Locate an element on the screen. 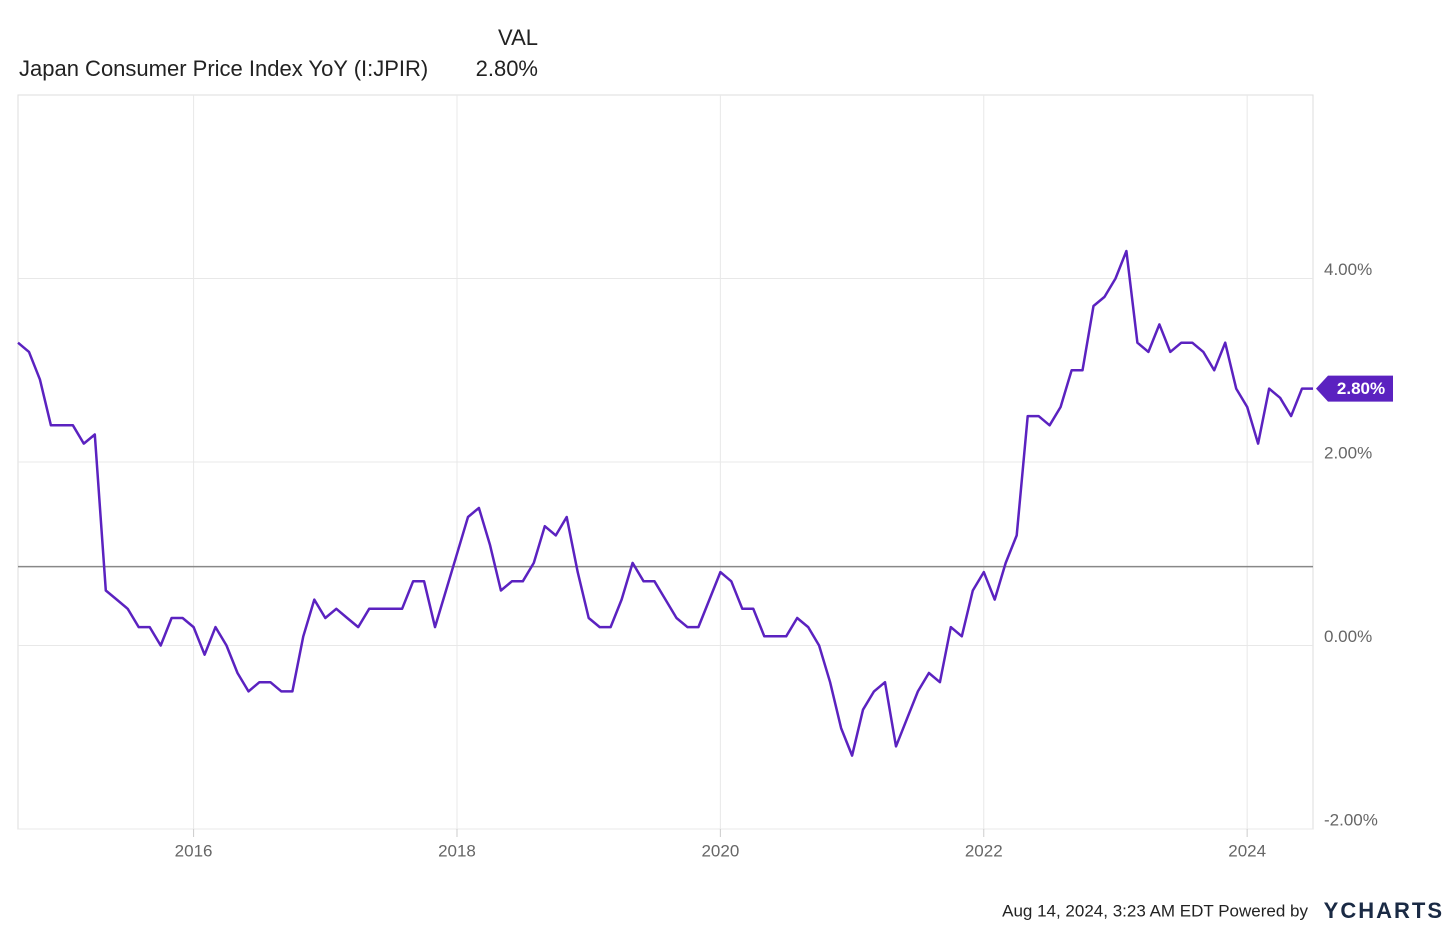 The height and width of the screenshot is (933, 1456). last-value-tag is located at coordinates (1354, 388).